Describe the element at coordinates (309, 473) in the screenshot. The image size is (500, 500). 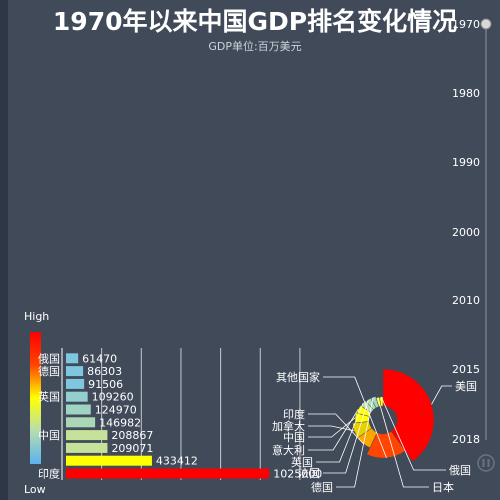
I see `pie-label: 法国` at that location.